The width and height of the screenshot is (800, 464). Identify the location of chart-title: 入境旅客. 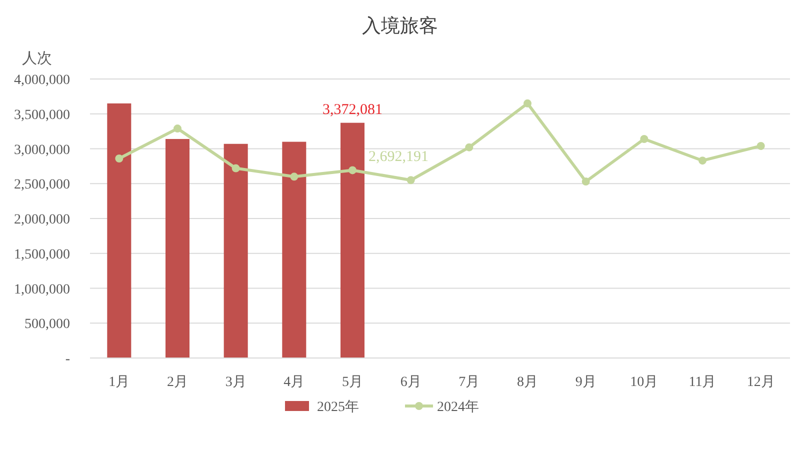
(400, 26).